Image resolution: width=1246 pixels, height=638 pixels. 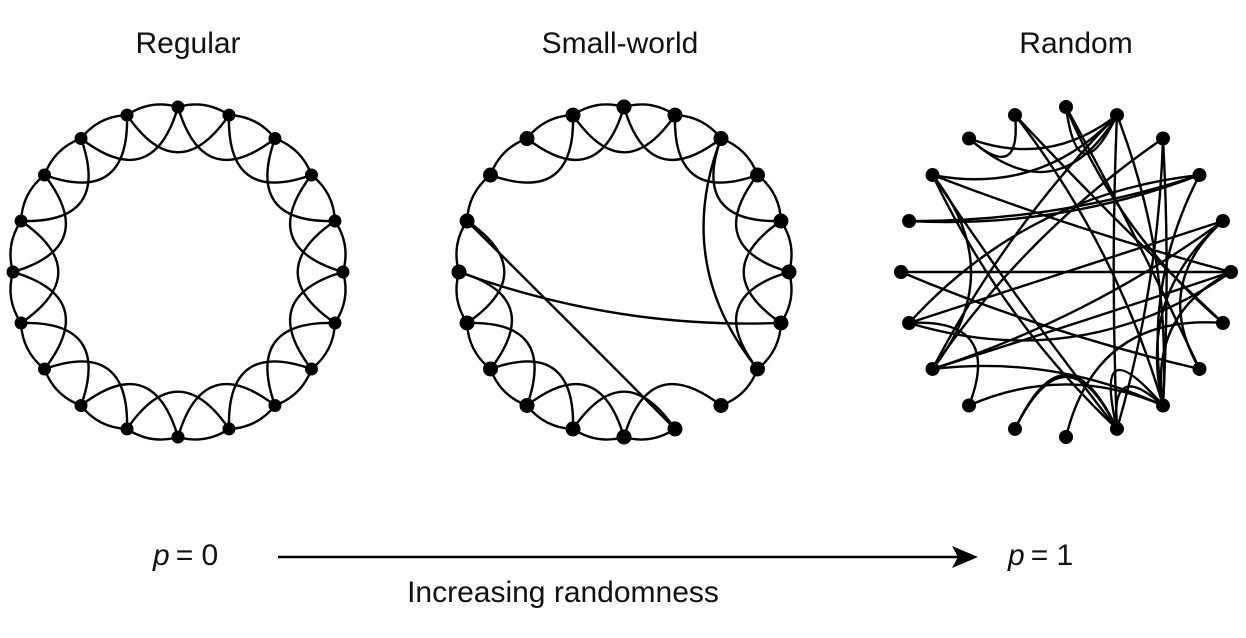 I want to click on axis-label: Increasing randomness, so click(x=563, y=592).